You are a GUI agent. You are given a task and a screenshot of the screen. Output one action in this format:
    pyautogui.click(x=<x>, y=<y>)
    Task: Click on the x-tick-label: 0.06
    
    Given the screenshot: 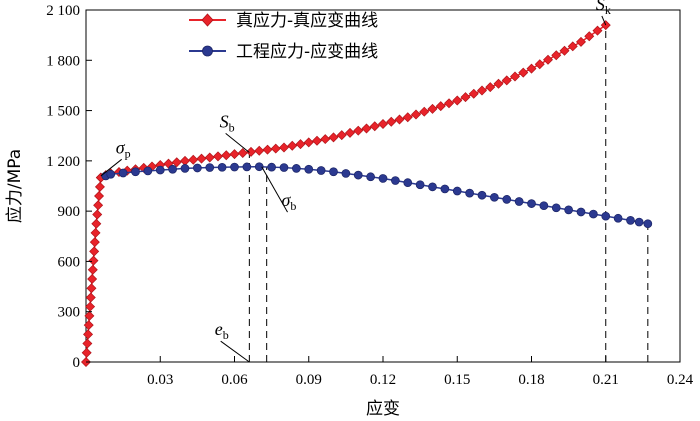 What is the action you would take?
    pyautogui.click(x=234, y=380)
    